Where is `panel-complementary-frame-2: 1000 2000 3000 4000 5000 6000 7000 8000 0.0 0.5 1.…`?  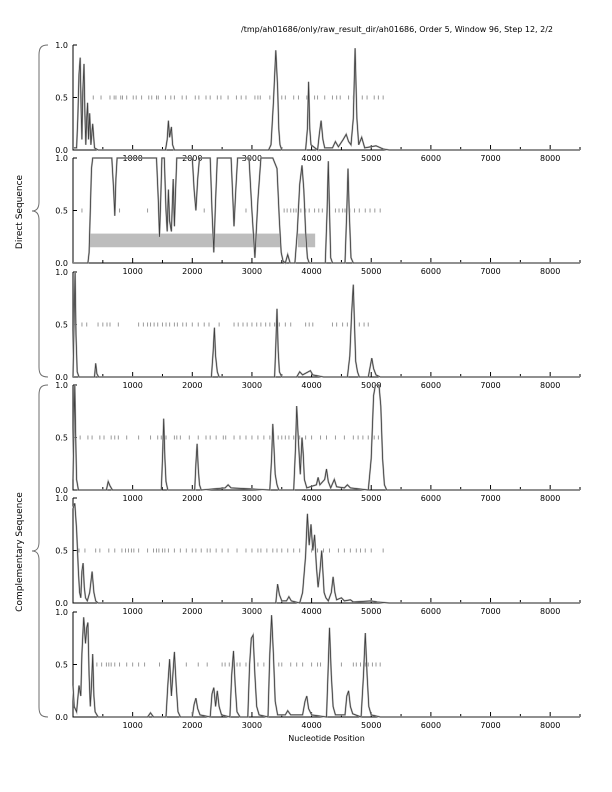
panel-complementary-frame-2: 1000 2000 3000 4000 5000 6000 7000 8000 0.0 0.5 1.… is located at coordinates (318, 555).